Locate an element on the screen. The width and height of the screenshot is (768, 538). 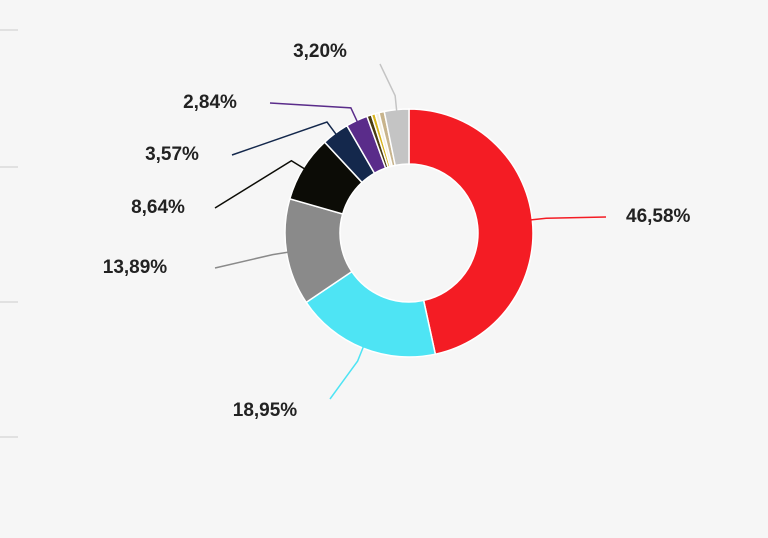
data-label: 8,64% is located at coordinates (158, 207).